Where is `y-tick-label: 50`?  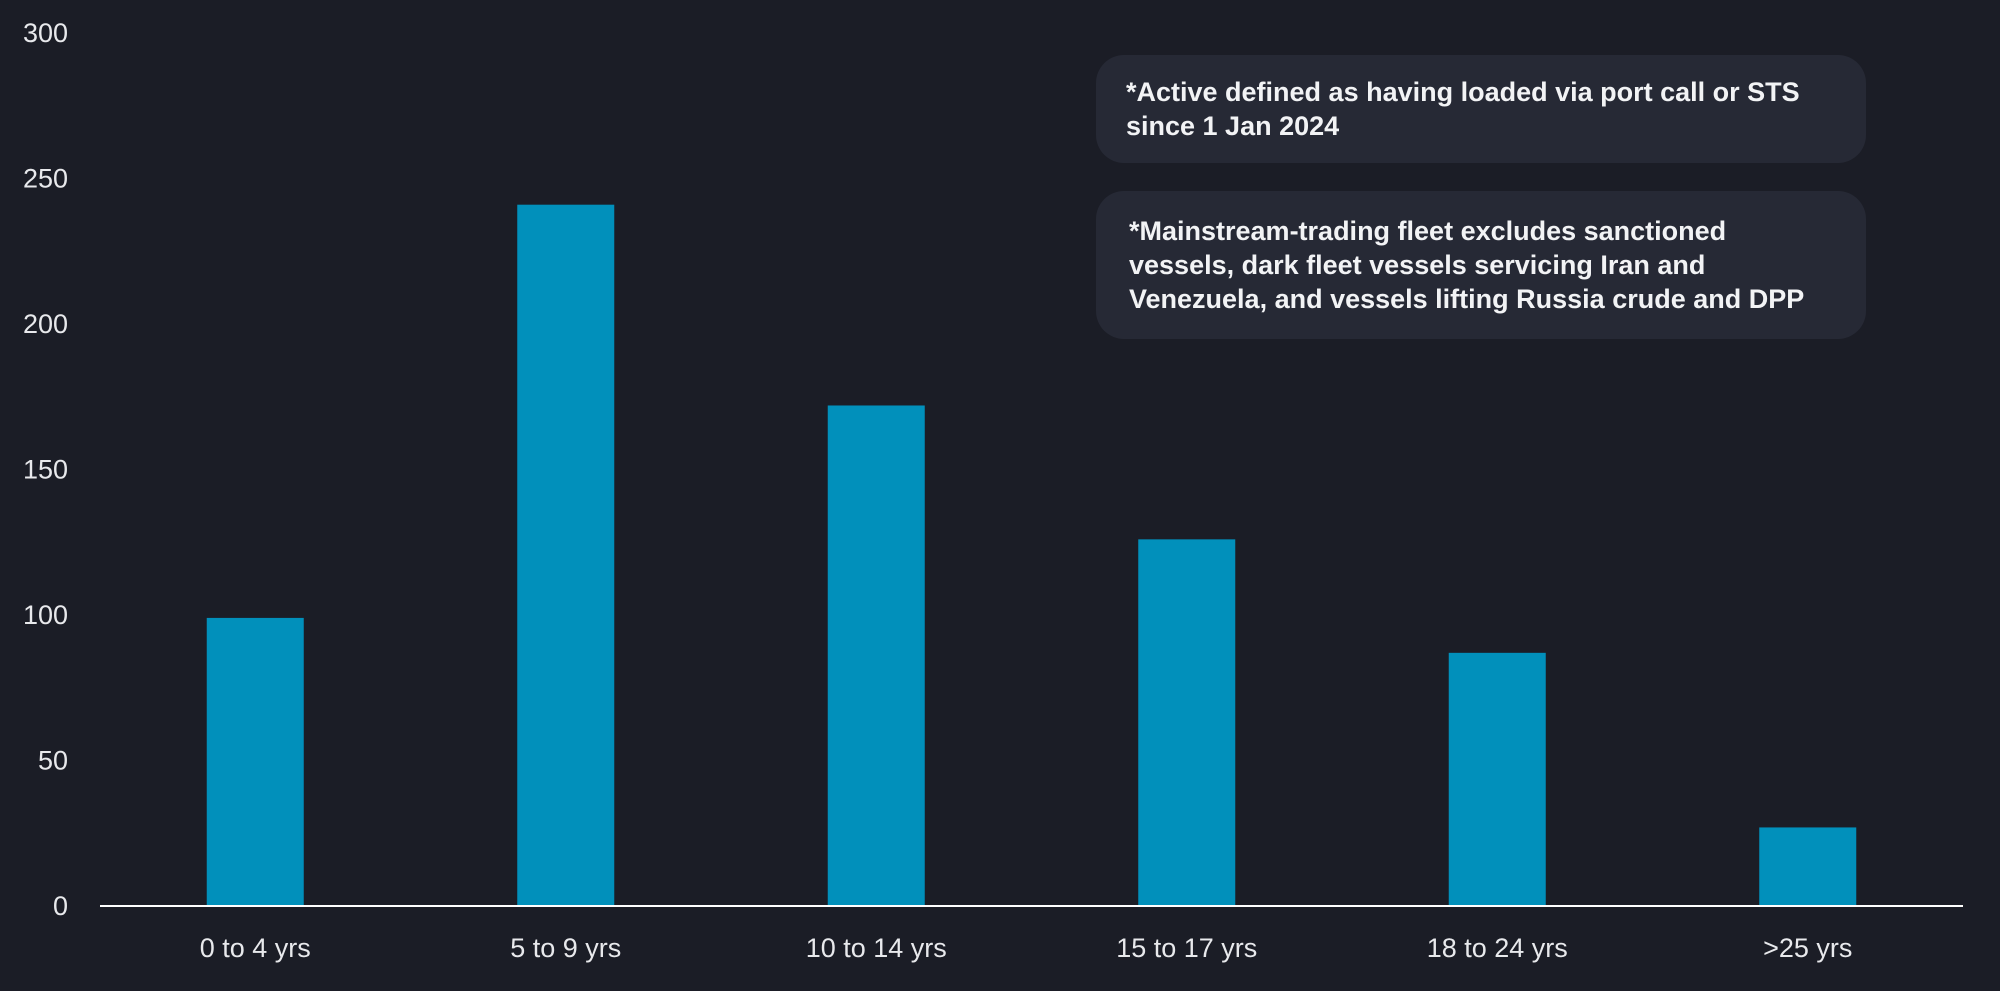 y-tick-label: 50 is located at coordinates (53, 761).